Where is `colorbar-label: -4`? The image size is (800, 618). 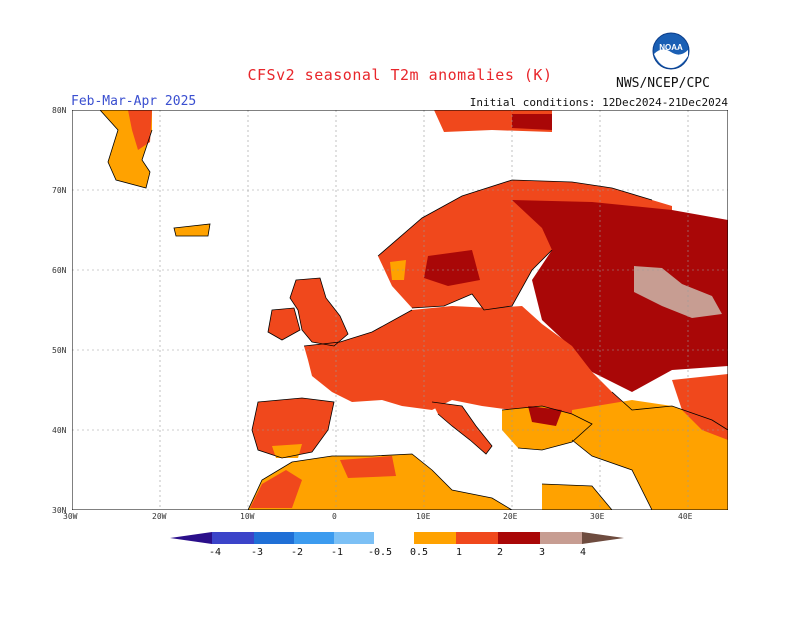 colorbar-label: -4 is located at coordinates (215, 552).